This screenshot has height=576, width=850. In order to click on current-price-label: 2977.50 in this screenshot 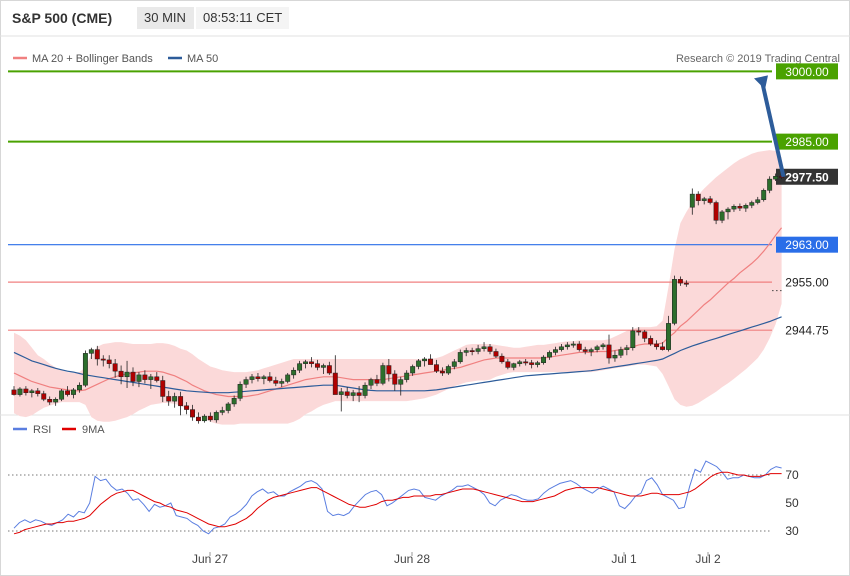, I will do `click(807, 177)`.